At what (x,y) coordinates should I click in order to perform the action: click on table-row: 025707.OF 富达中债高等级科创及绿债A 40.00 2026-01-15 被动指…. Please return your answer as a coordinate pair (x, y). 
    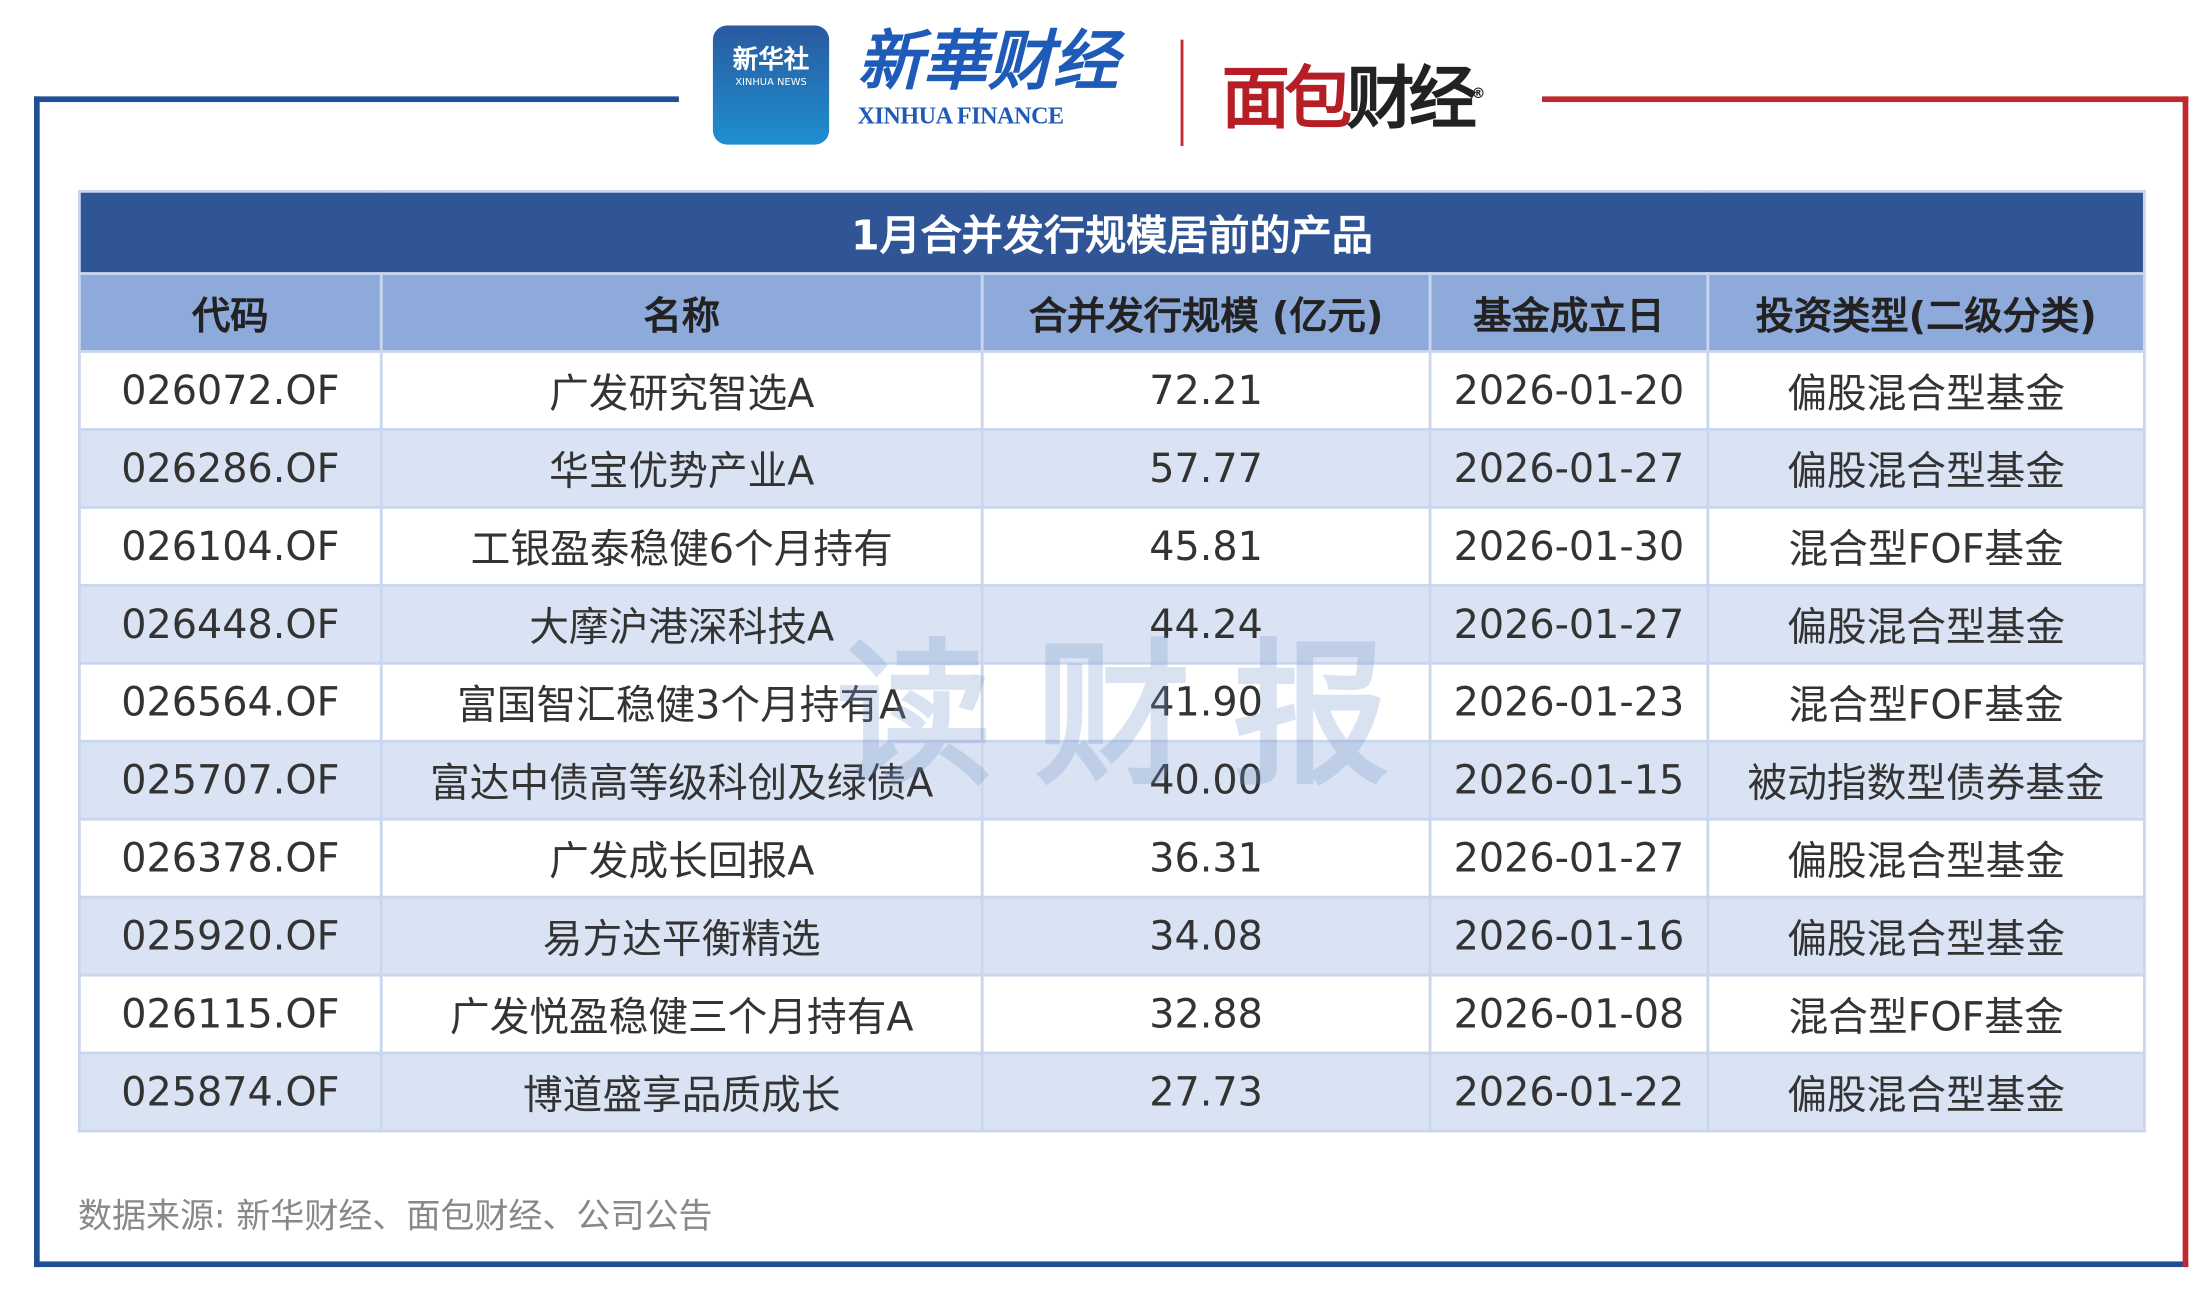
    Looking at the image, I should click on (1111, 780).